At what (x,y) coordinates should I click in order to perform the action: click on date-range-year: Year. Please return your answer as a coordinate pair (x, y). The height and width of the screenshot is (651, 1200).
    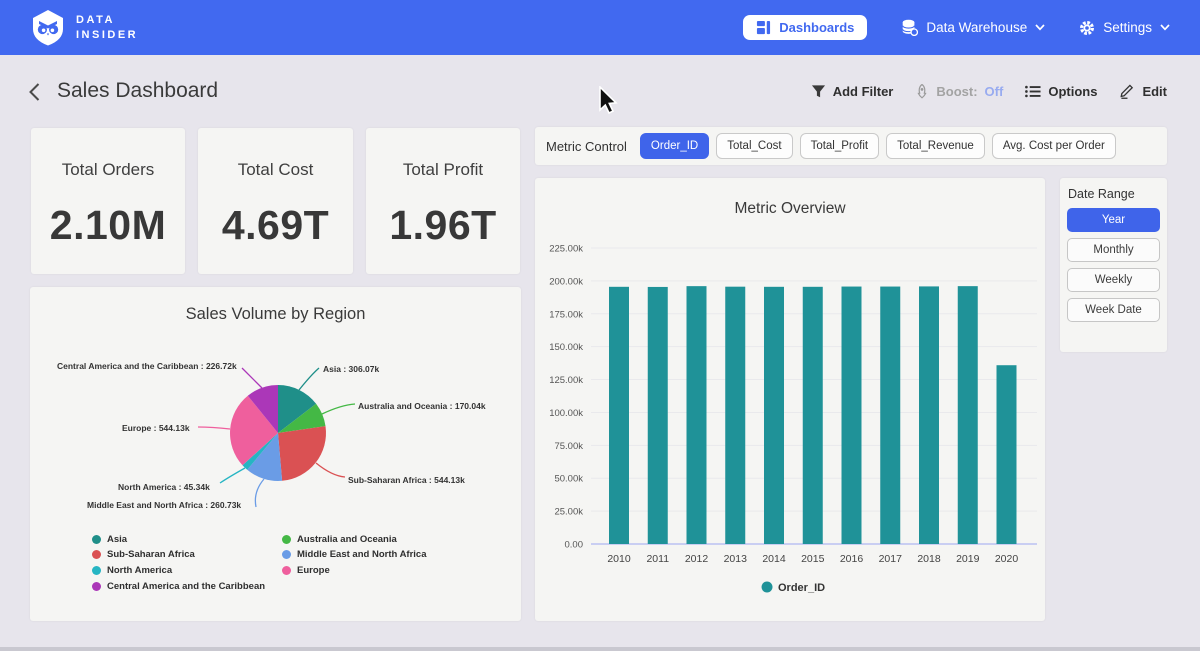
    Looking at the image, I should click on (1113, 220).